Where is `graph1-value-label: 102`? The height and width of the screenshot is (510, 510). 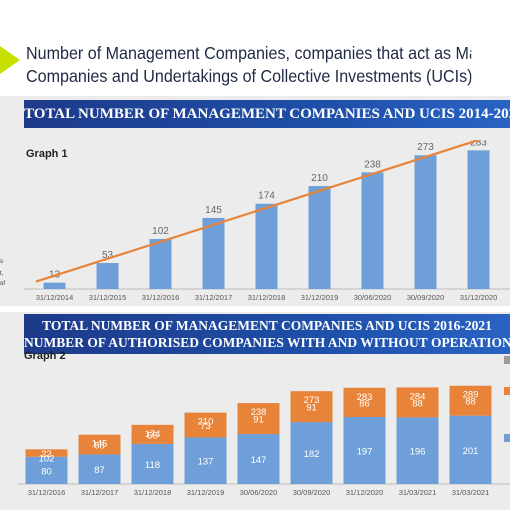 graph1-value-label: 102 is located at coordinates (160, 231).